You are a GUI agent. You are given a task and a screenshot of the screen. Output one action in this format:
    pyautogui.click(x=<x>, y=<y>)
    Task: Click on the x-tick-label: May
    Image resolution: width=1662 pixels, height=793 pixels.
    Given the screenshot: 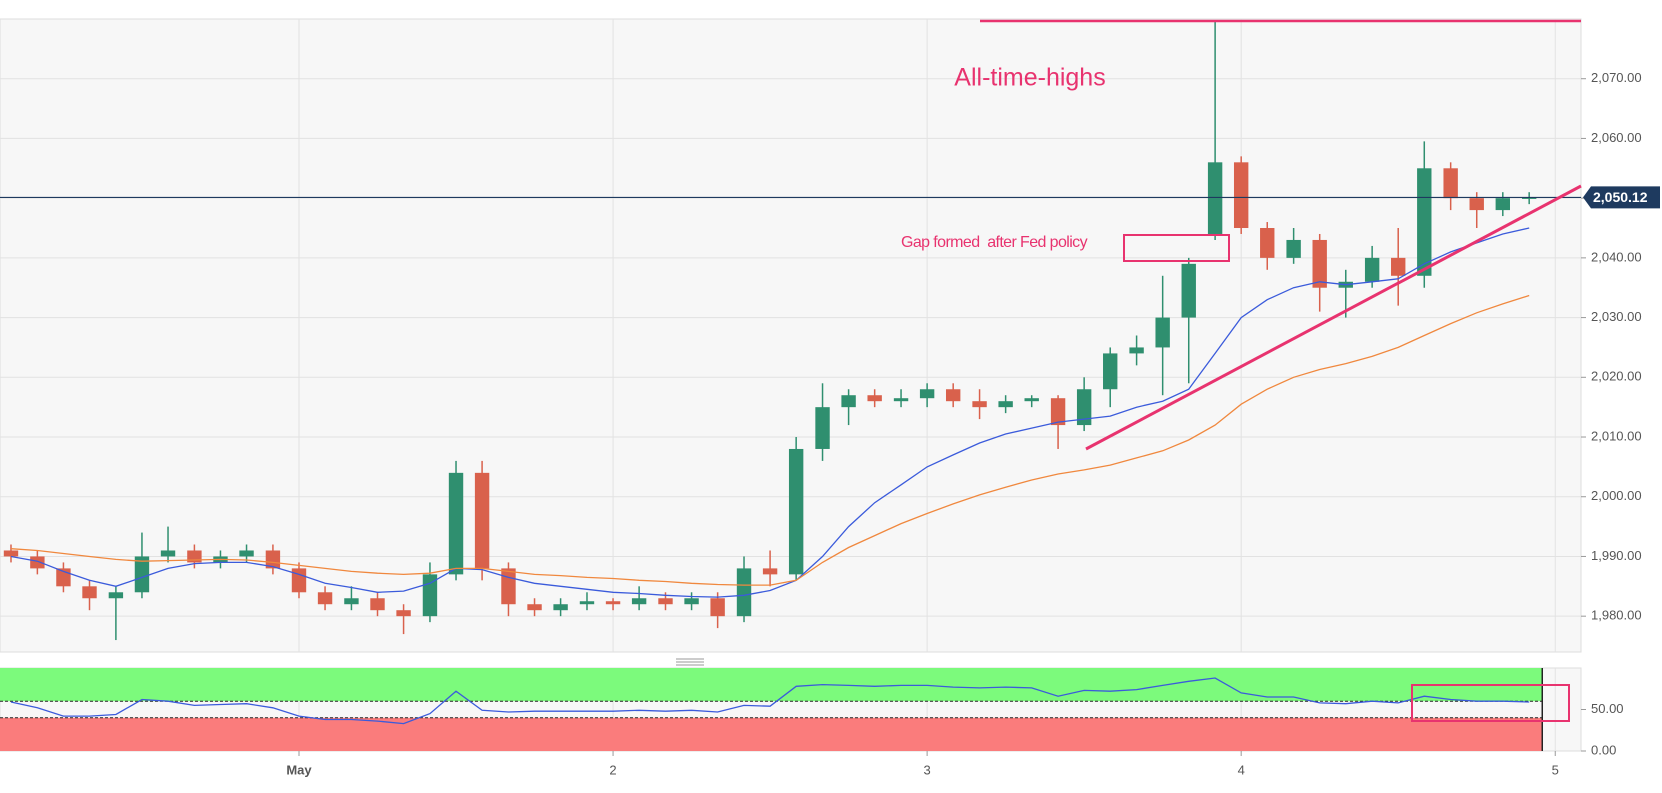 What is the action you would take?
    pyautogui.click(x=299, y=769)
    